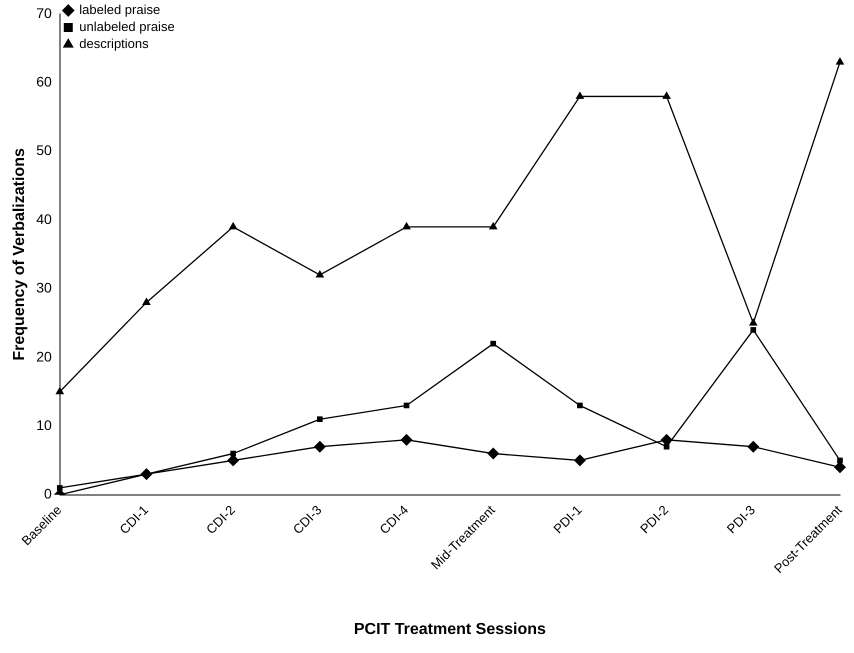  What do you see at coordinates (44, 150) in the screenshot?
I see `y-tick-label: 50` at bounding box center [44, 150].